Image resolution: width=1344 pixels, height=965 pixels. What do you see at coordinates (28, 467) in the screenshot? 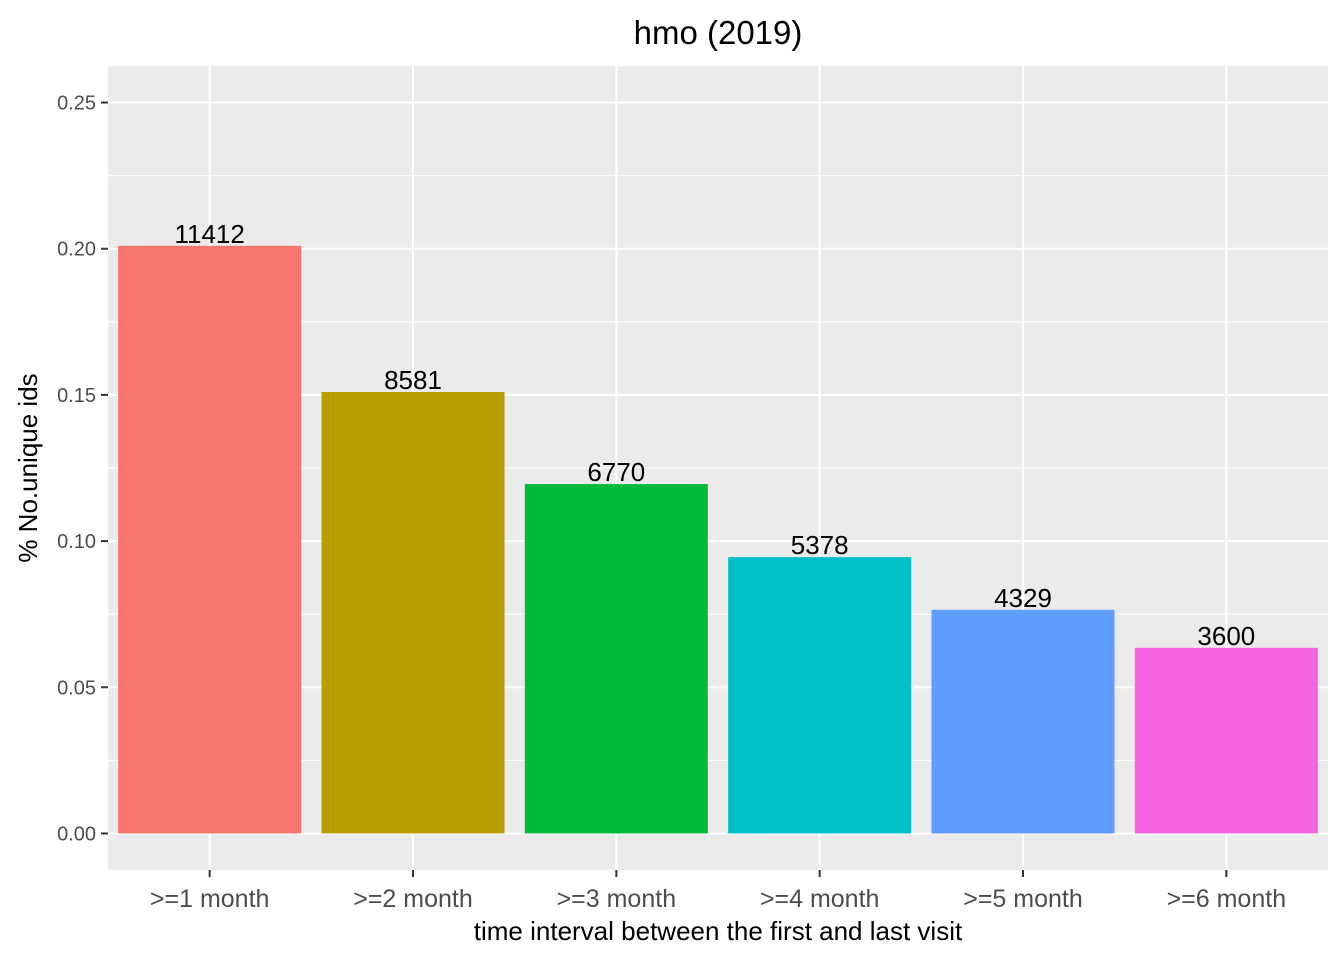
I see `y-axis-label: % No.unique ids` at bounding box center [28, 467].